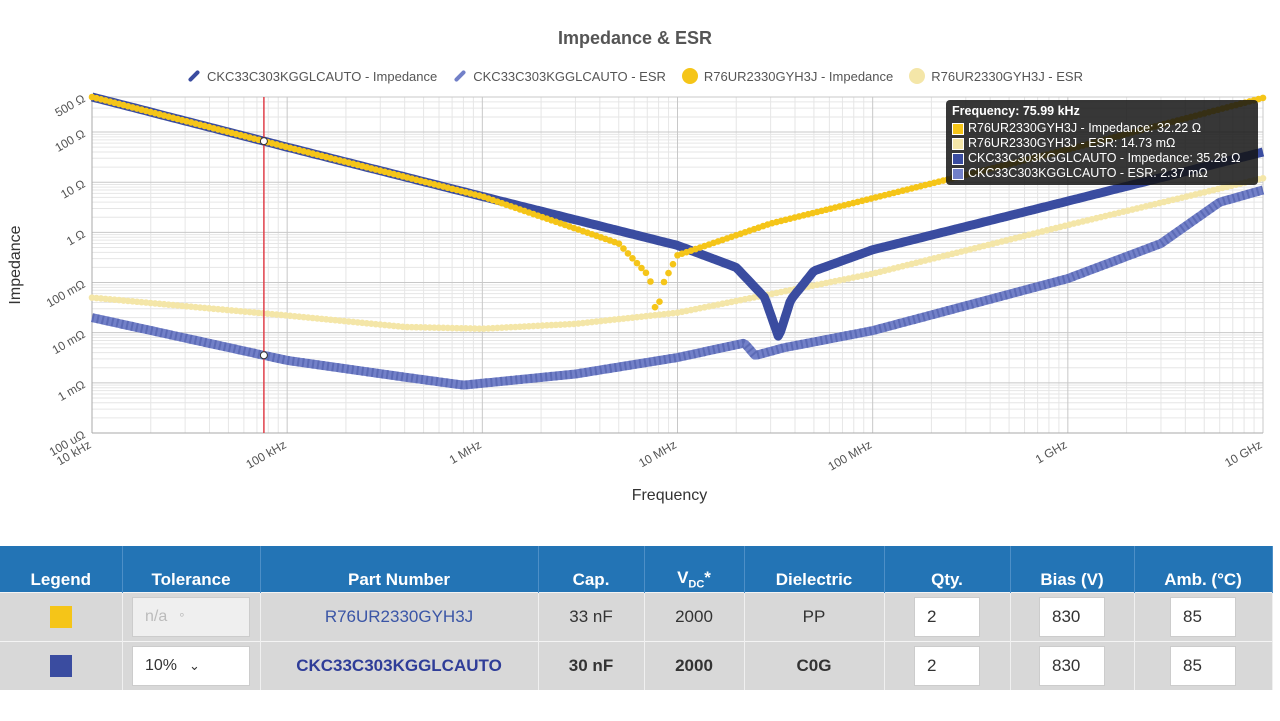 This screenshot has height=721, width=1280. What do you see at coordinates (1085, 128) in the screenshot?
I see `tooltip-row-text: R76UR2330GYH3J - Impedance: 32.22 Ω` at bounding box center [1085, 128].